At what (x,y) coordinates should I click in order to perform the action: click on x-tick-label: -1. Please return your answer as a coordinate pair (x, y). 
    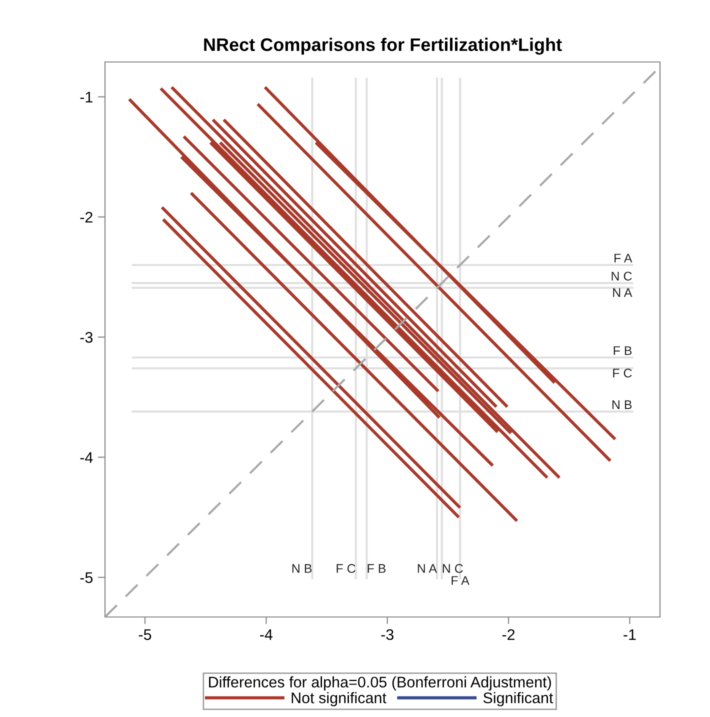
    Looking at the image, I should click on (630, 634).